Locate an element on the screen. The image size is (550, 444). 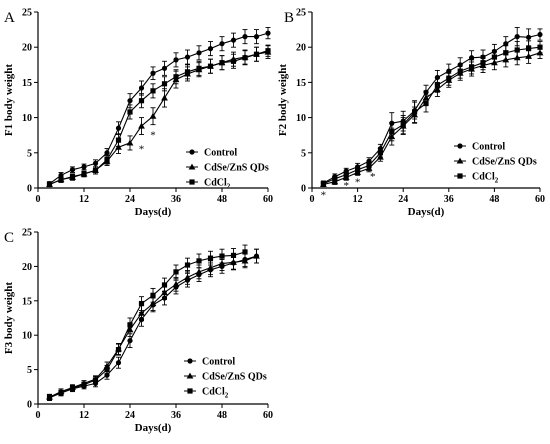
panel-letter: B is located at coordinates (289, 18).